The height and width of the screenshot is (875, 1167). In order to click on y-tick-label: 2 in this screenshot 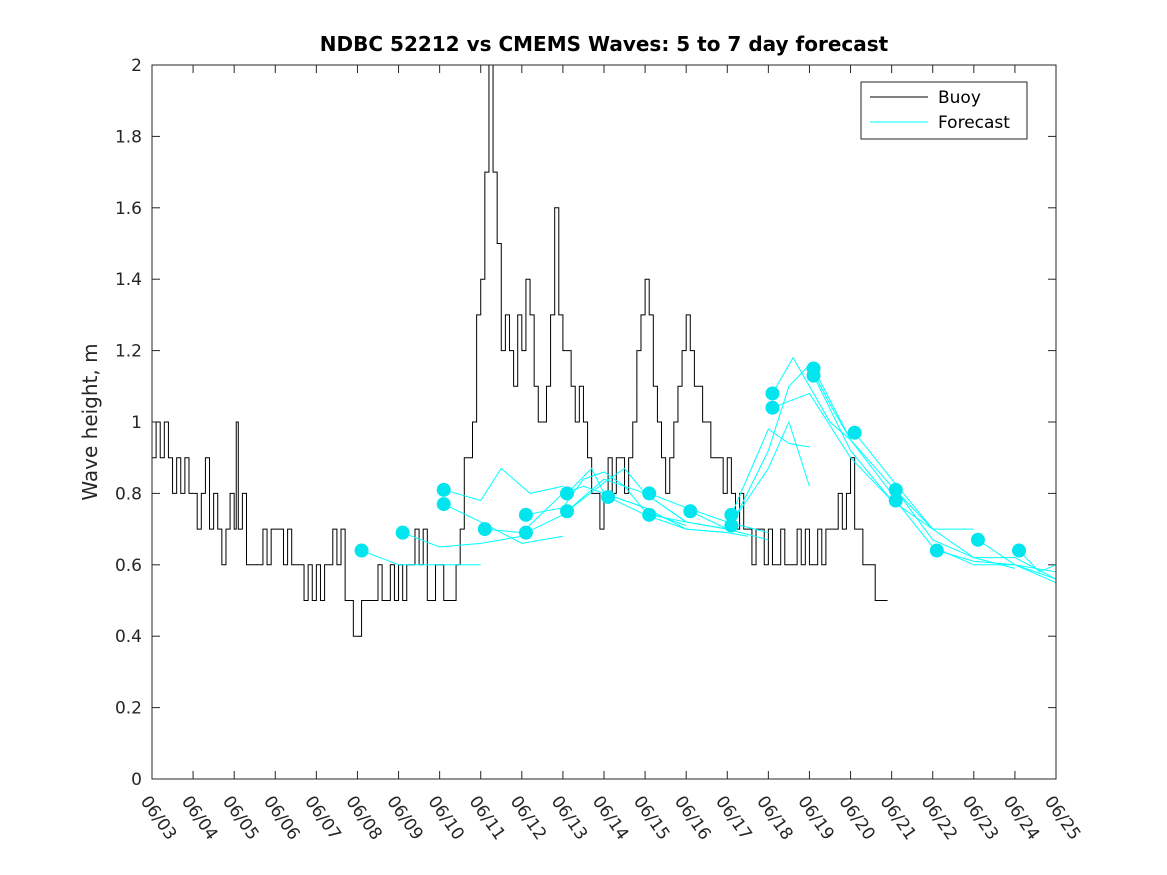, I will do `click(136, 66)`.